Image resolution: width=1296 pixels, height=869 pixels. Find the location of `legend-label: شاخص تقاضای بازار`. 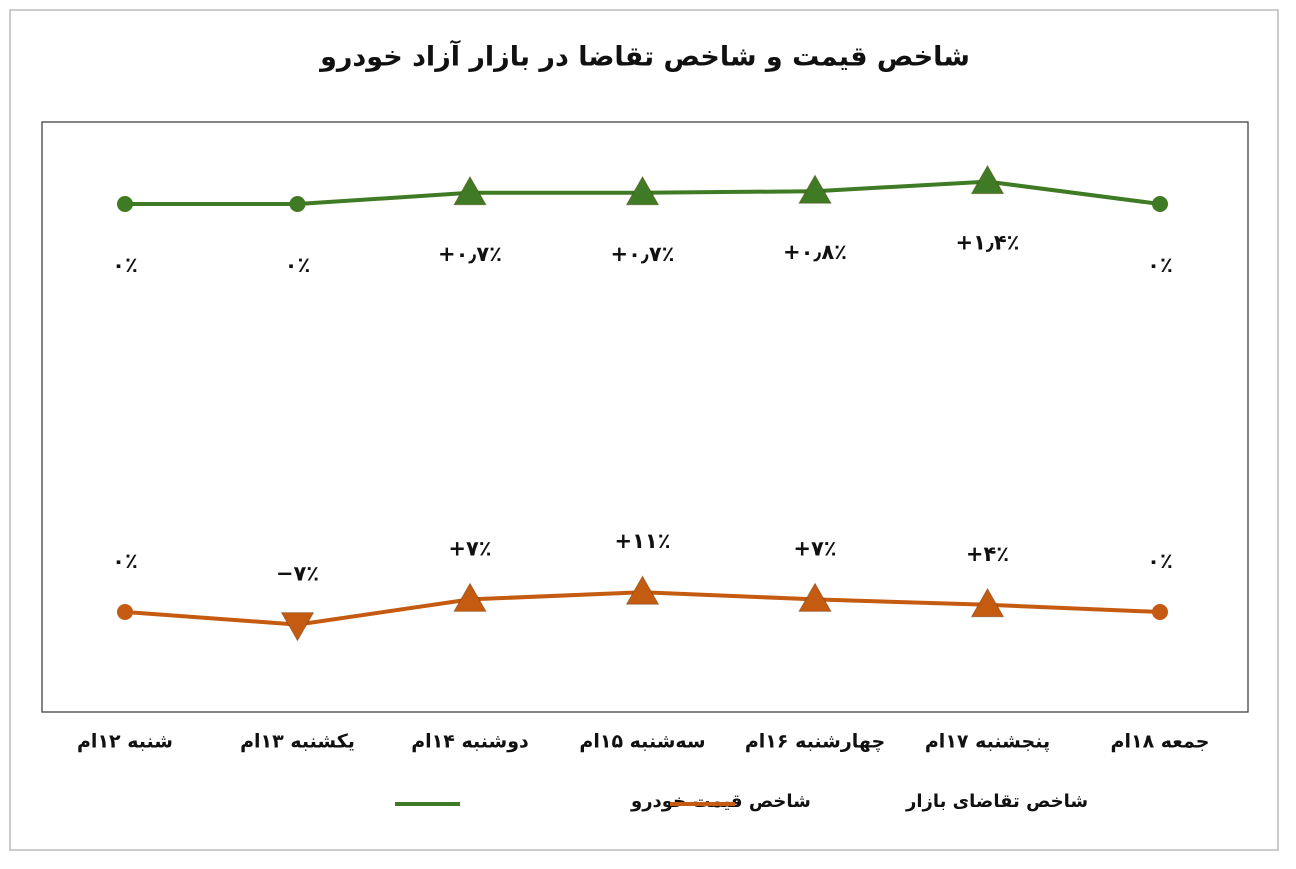

legend-label: شاخص تقاضای بازار is located at coordinates (996, 801).